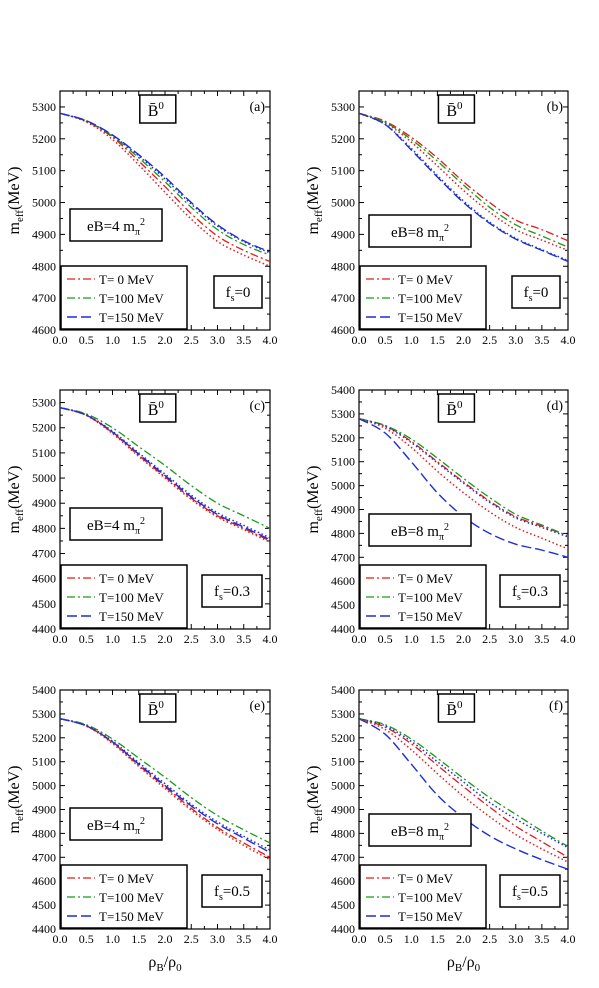  What do you see at coordinates (555, 107) in the screenshot?
I see `panel-label: (b)` at bounding box center [555, 107].